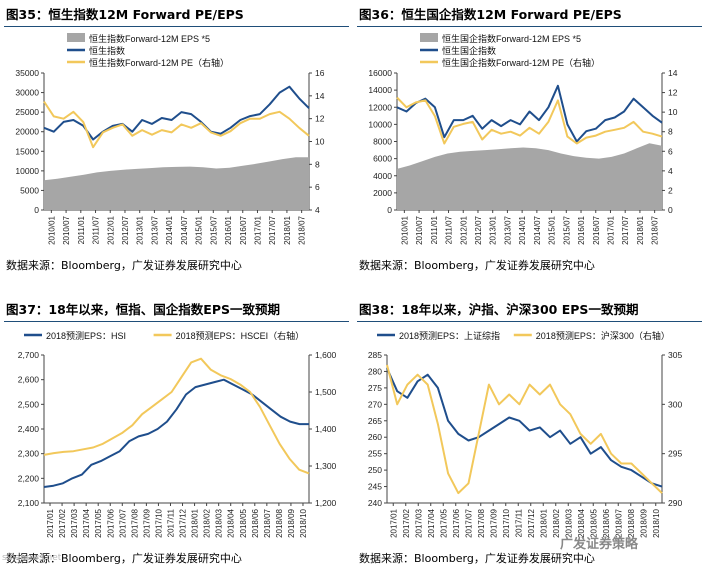 This screenshot has width=702, height=573. Describe the element at coordinates (673, 93) in the screenshot. I see `y2-tick-label: 12` at that location.